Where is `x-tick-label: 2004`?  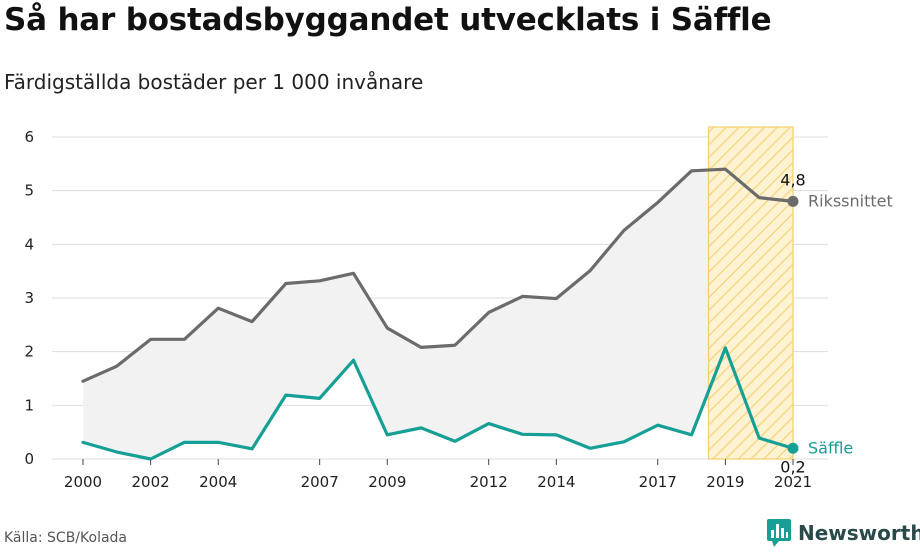
x-tick-label: 2004 is located at coordinates (218, 482).